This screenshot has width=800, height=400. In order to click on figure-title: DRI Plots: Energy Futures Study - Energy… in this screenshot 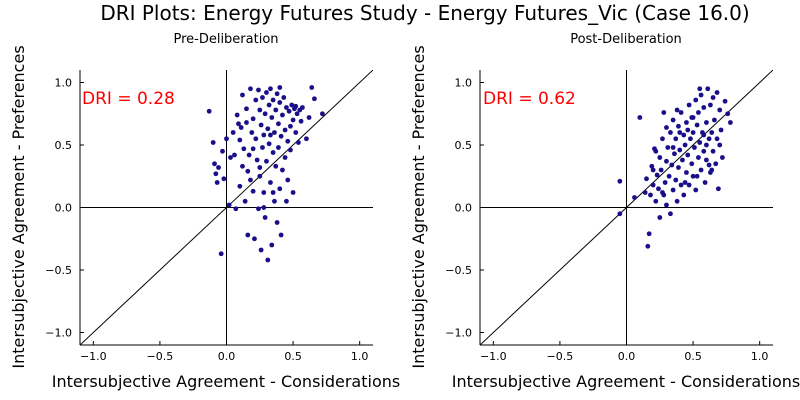, I will do `click(424, 13)`.